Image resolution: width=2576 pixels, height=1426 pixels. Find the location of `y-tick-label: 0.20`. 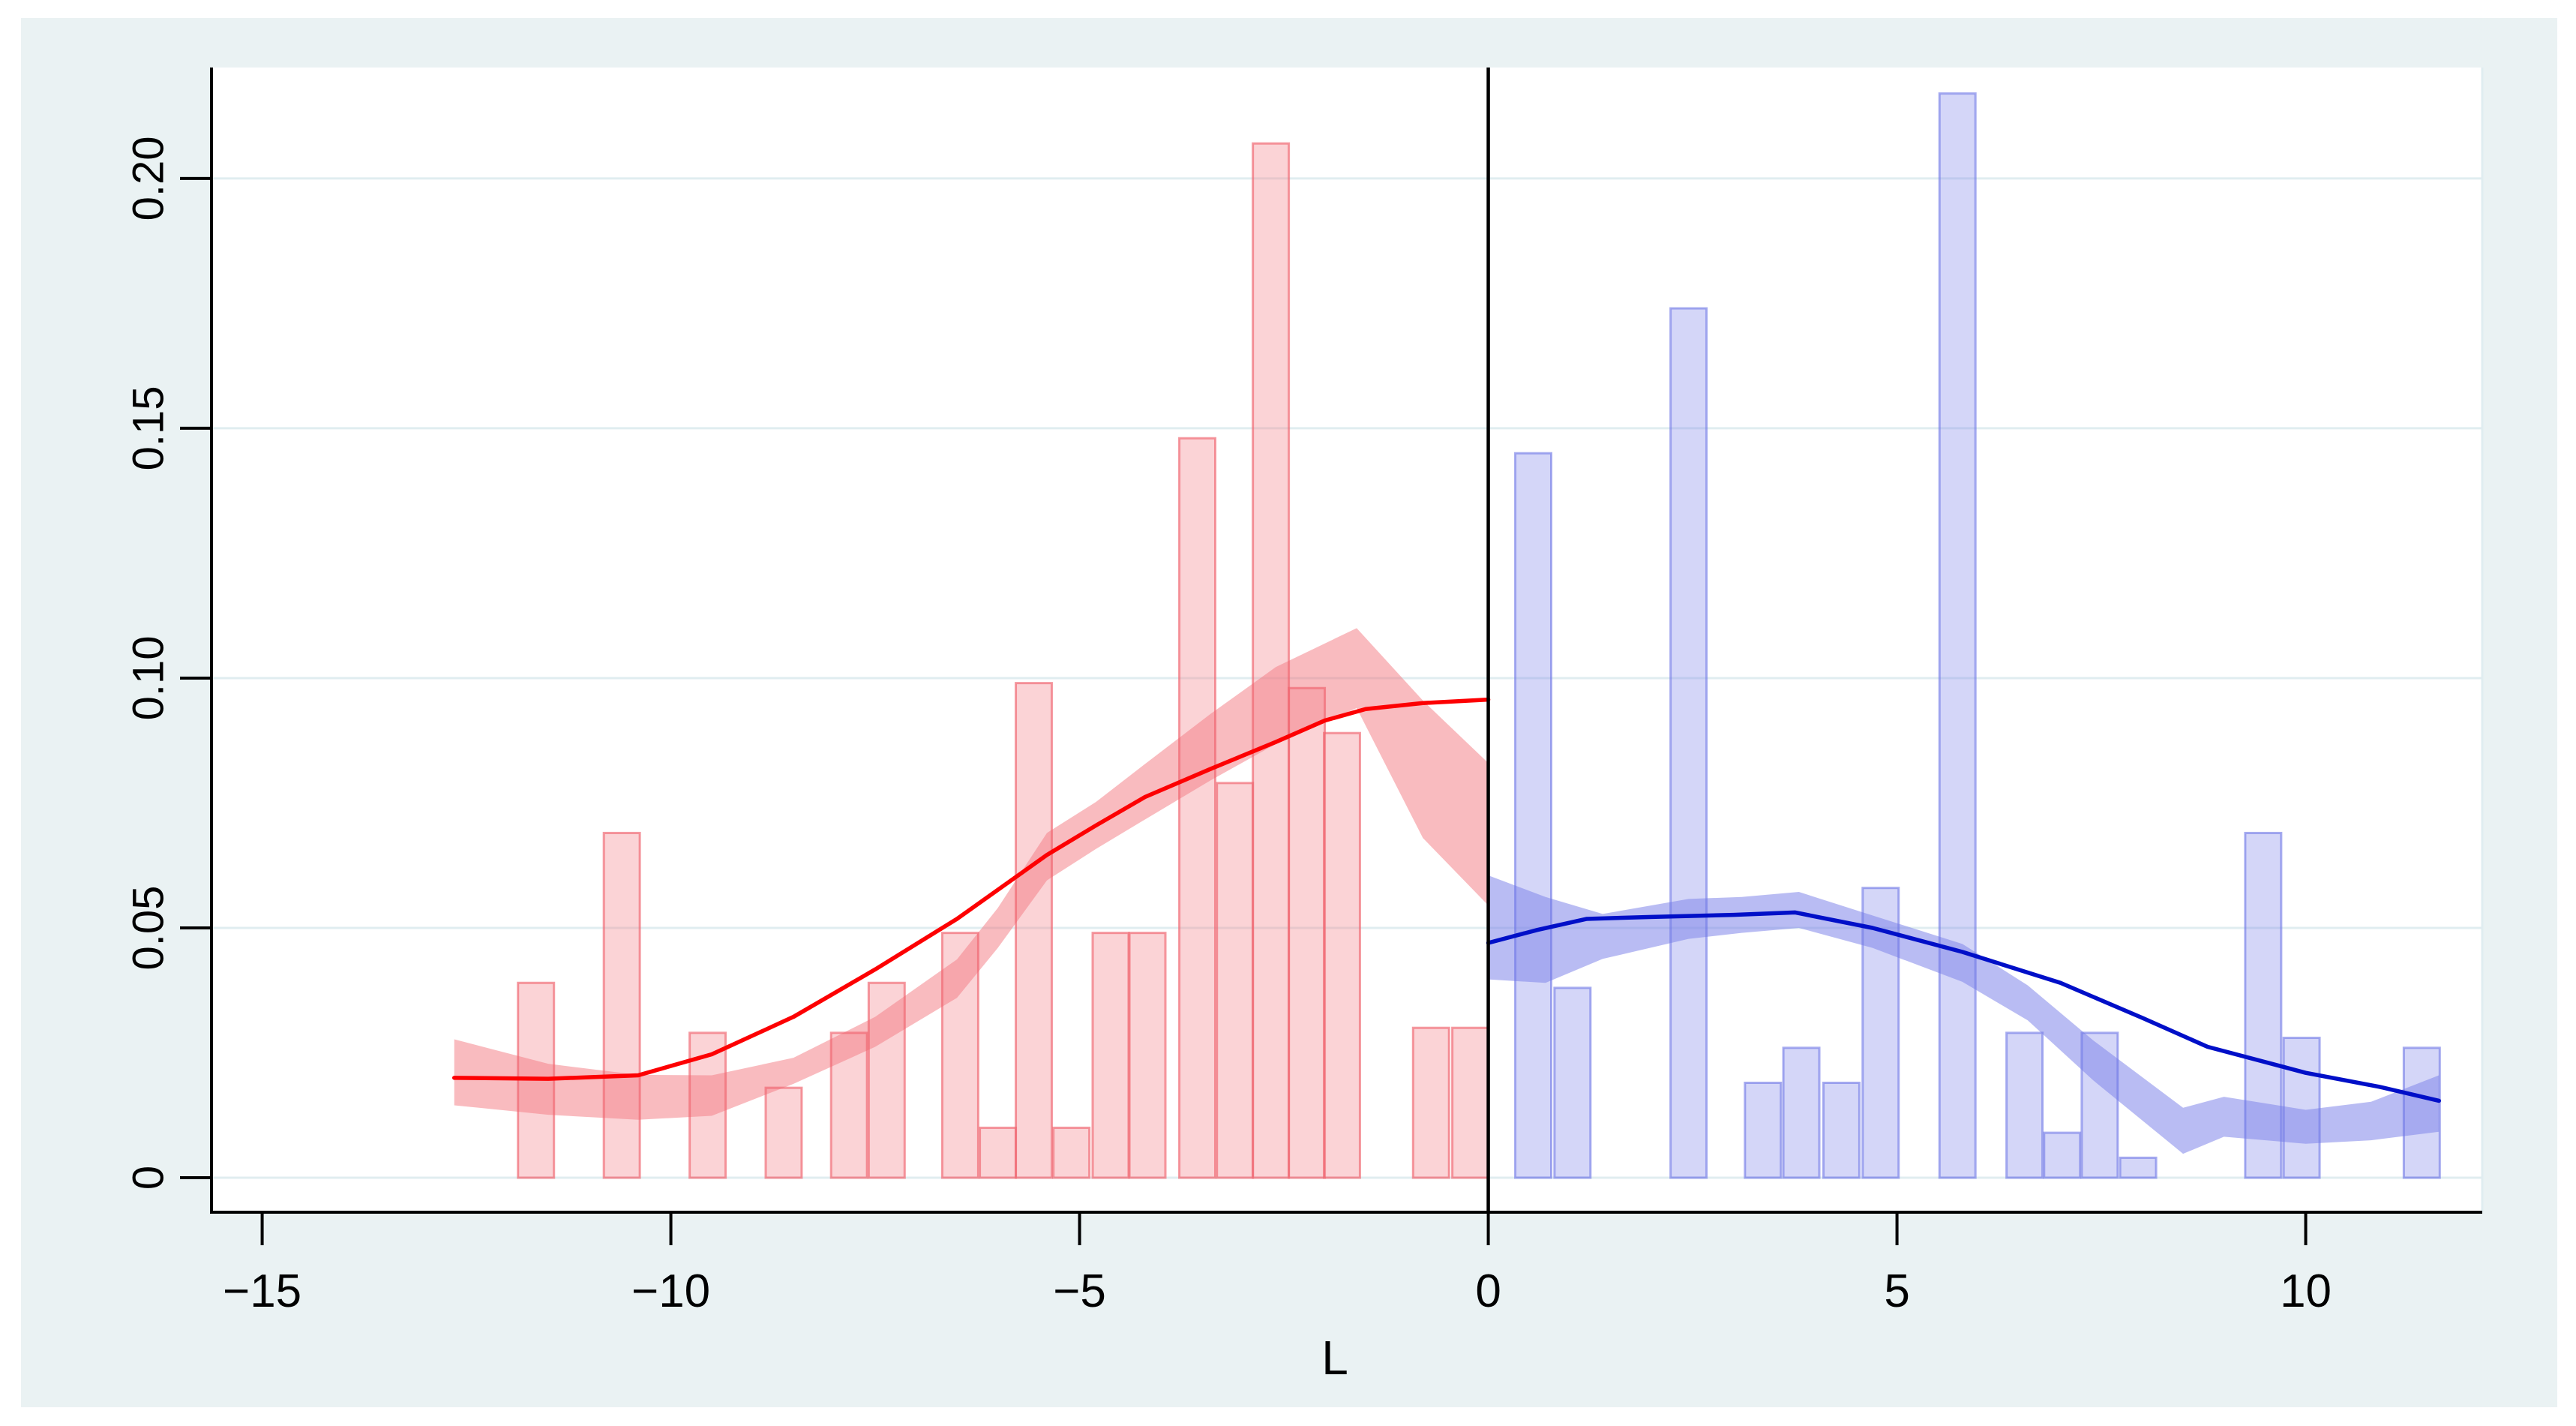

y-tick-label: 0.20 is located at coordinates (148, 178).